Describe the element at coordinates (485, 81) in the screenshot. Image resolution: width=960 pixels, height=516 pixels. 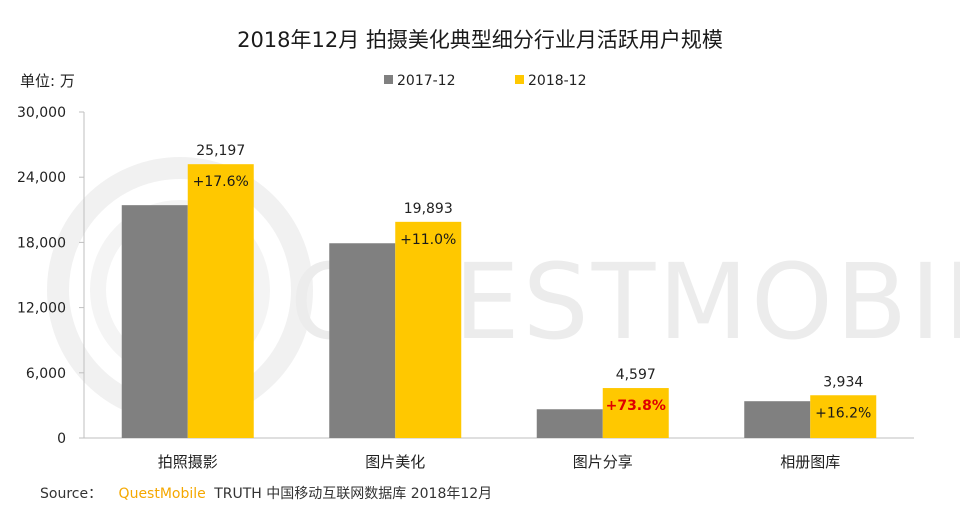
I see `legend: 2017-12 2018-12` at that location.